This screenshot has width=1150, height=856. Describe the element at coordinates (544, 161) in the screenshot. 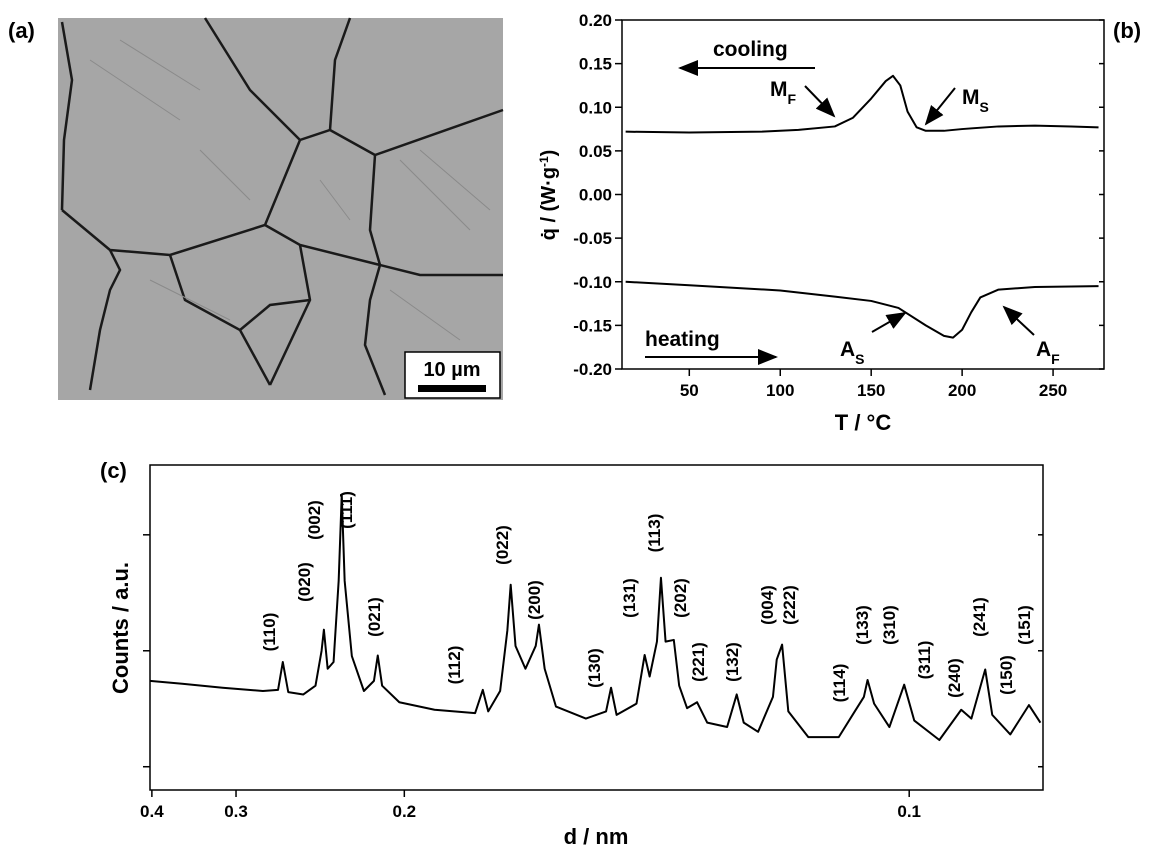

I see `y-axis-label-superscript: -1` at that location.